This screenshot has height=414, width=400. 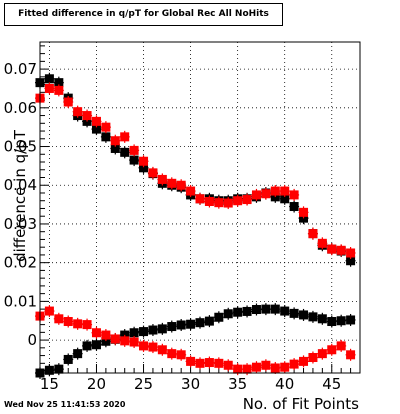 What do you see at coordinates (190, 384) in the screenshot?
I see `x-tick-label: 30` at bounding box center [190, 384].